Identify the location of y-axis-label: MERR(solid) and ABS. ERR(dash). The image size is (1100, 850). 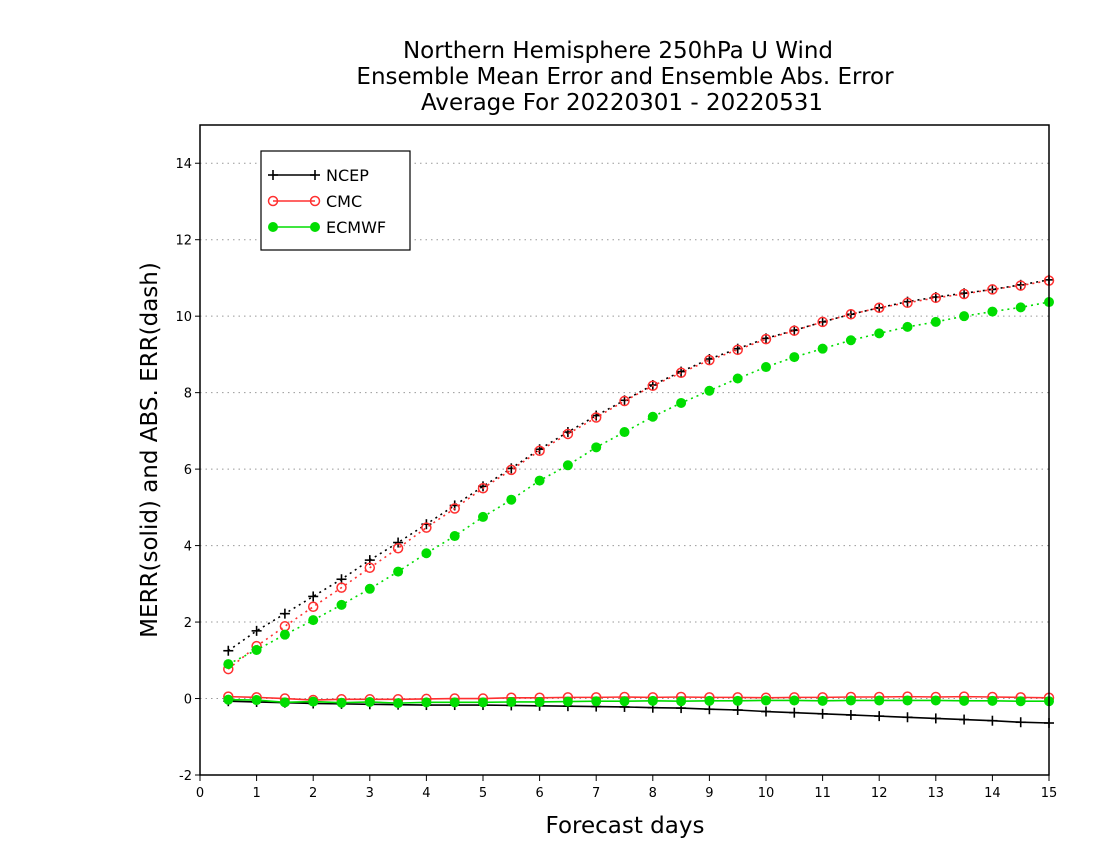
(150, 450).